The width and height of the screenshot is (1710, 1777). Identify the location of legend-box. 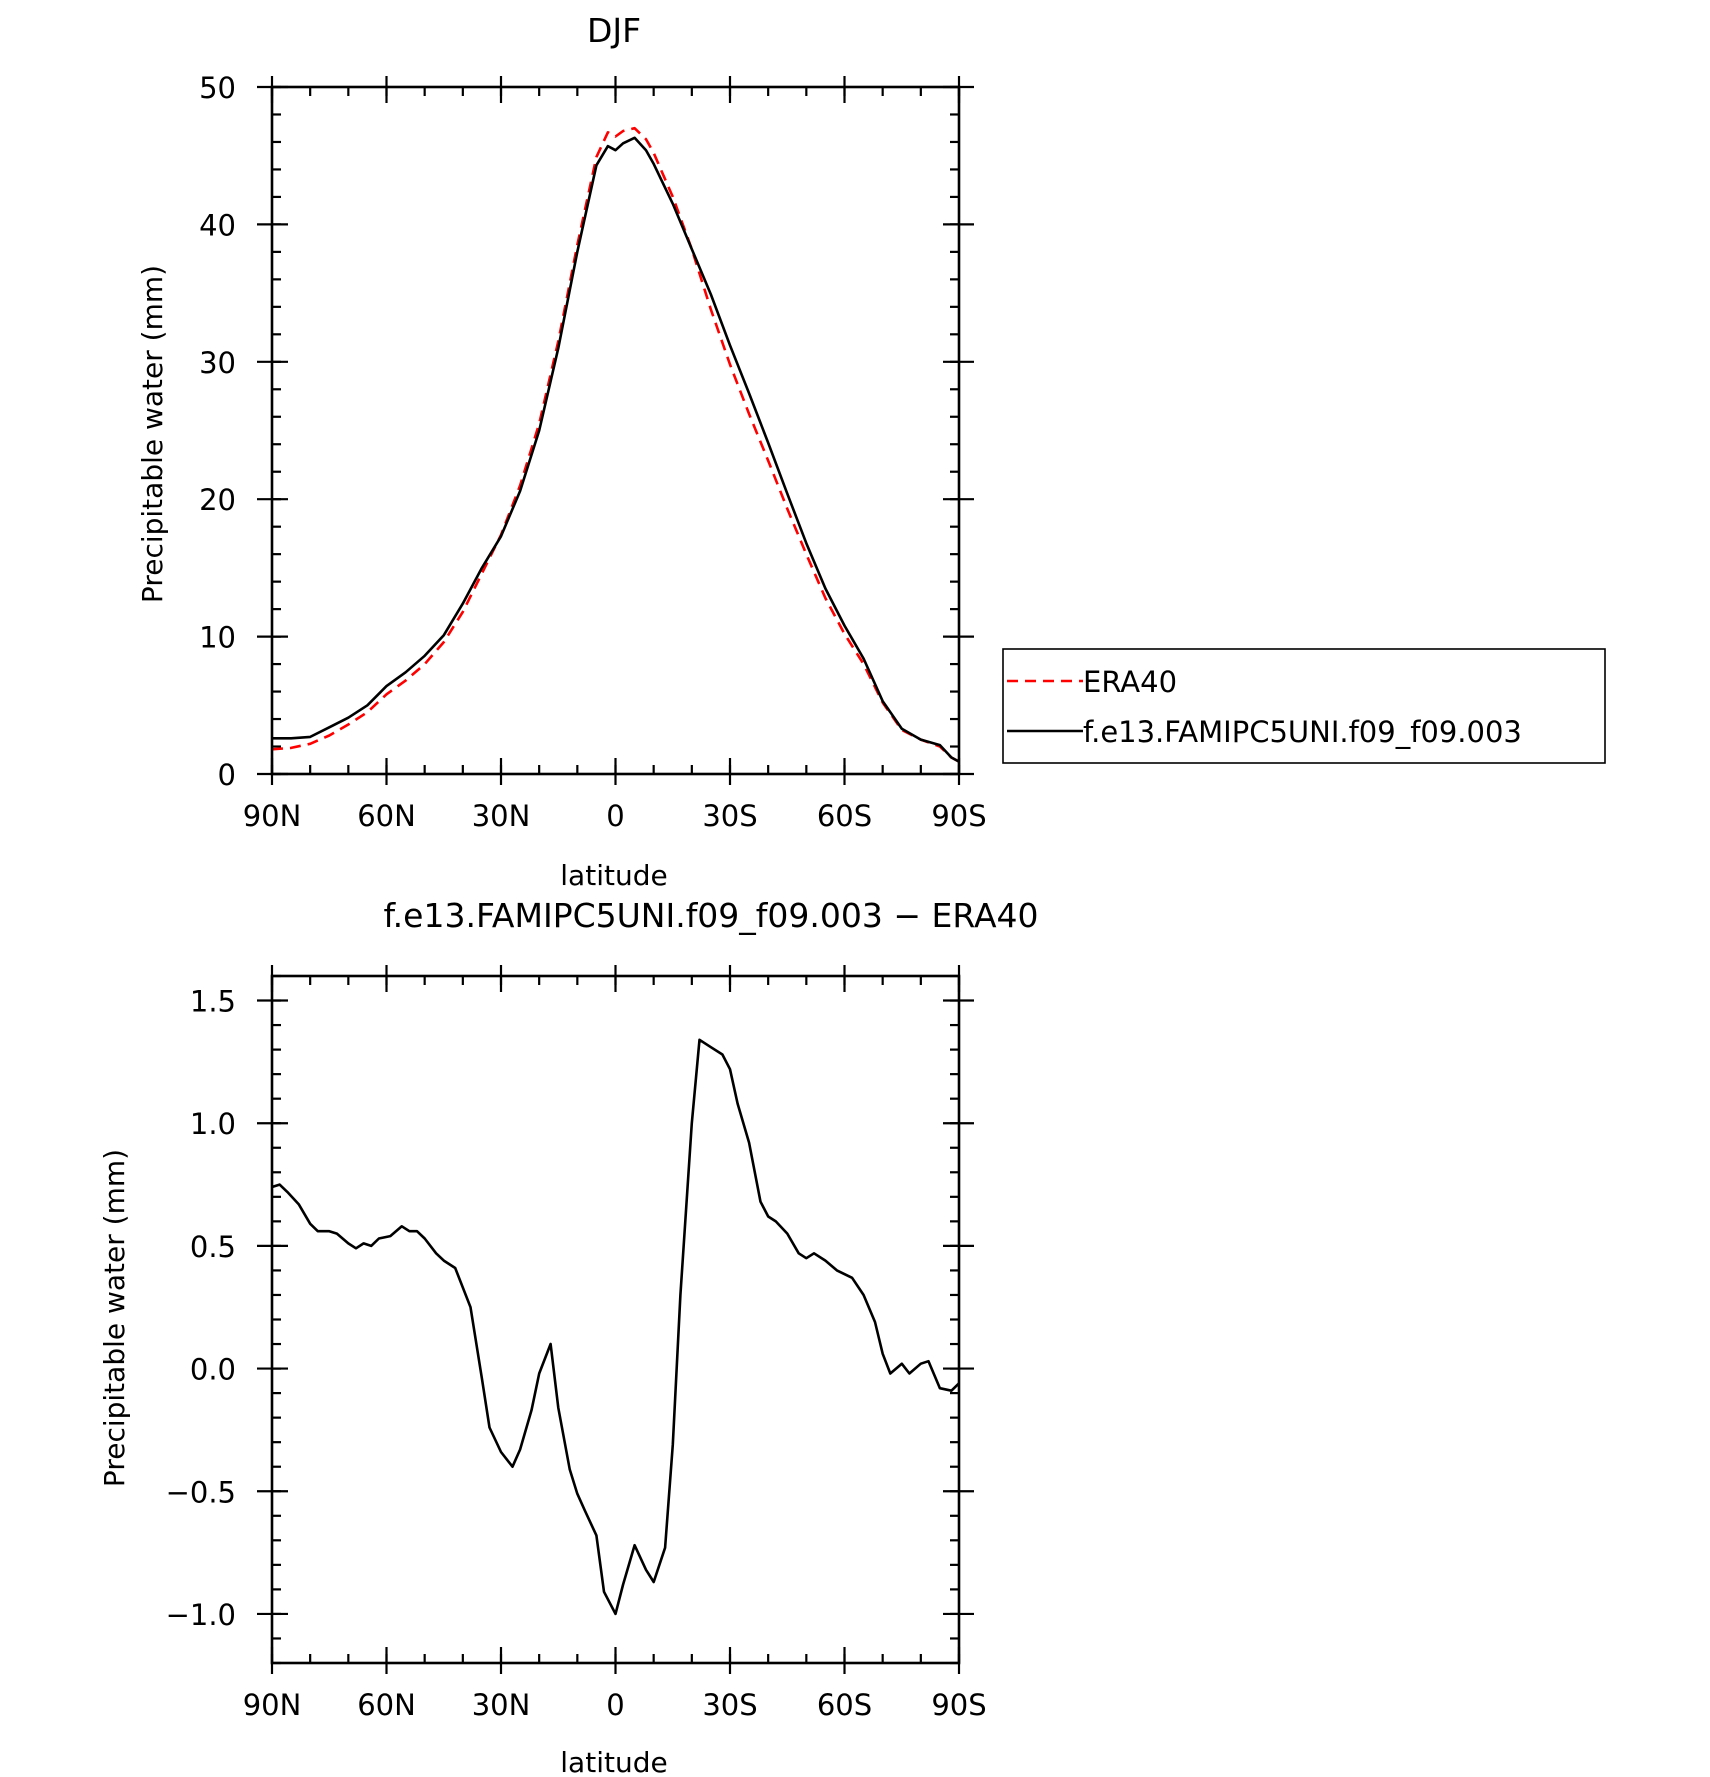
(1304, 706).